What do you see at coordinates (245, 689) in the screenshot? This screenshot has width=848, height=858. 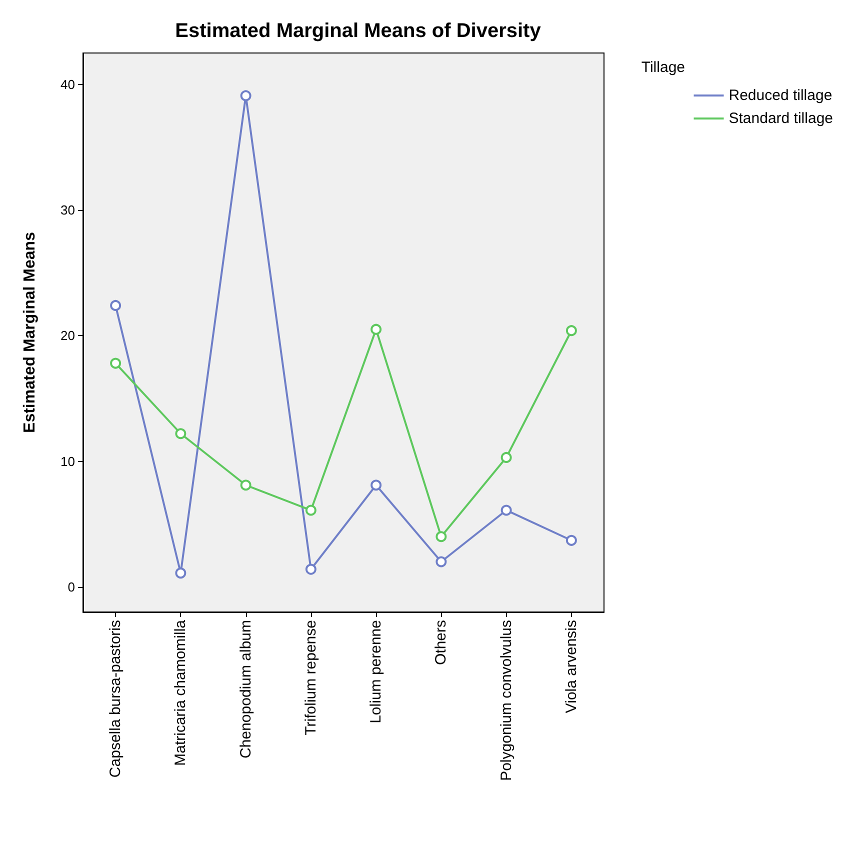 I see `x-tick-label: Chenopodium album` at bounding box center [245, 689].